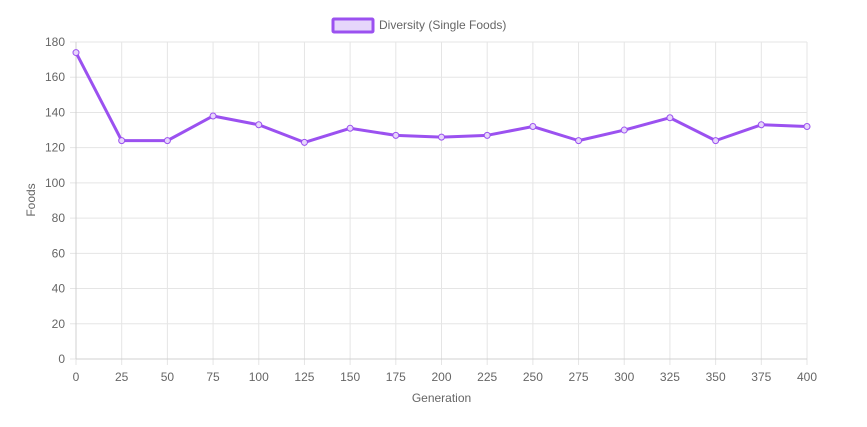 The width and height of the screenshot is (867, 427). Describe the element at coordinates (442, 25) in the screenshot. I see `legend-label: Diversity (Single Foods)` at that location.